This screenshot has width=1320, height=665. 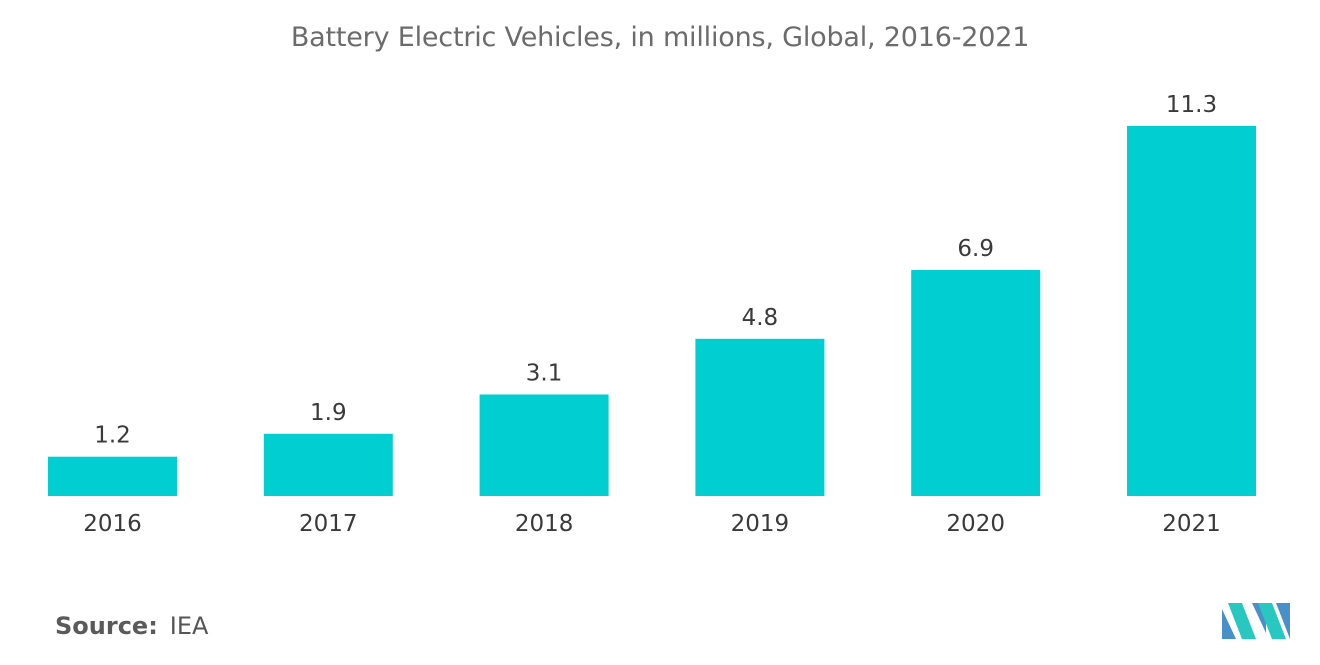 I want to click on bar-2019, so click(x=760, y=417).